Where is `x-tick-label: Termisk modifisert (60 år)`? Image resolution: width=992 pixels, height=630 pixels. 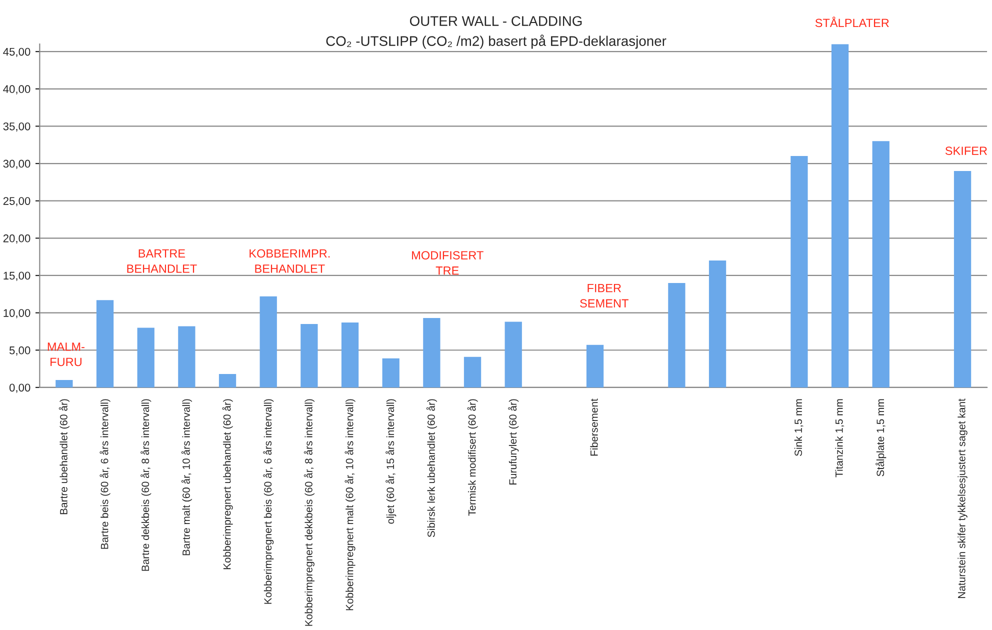
x-tick-label: Termisk modifisert (60 år) is located at coordinates (472, 457).